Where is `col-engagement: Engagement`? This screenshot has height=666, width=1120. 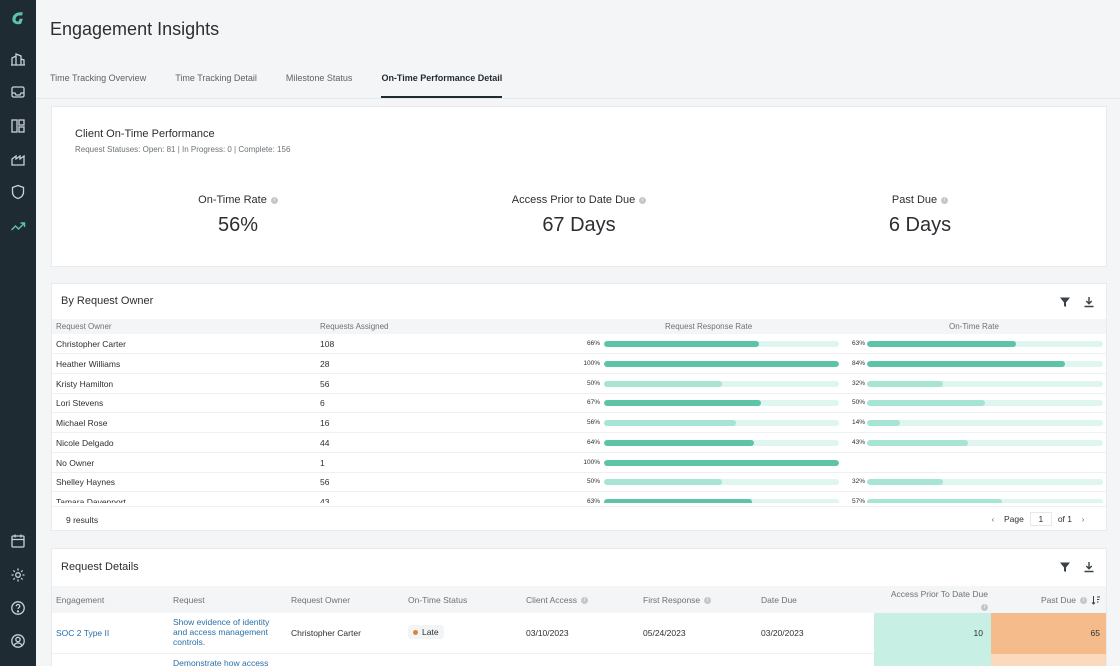 col-engagement: Engagement is located at coordinates (80, 600).